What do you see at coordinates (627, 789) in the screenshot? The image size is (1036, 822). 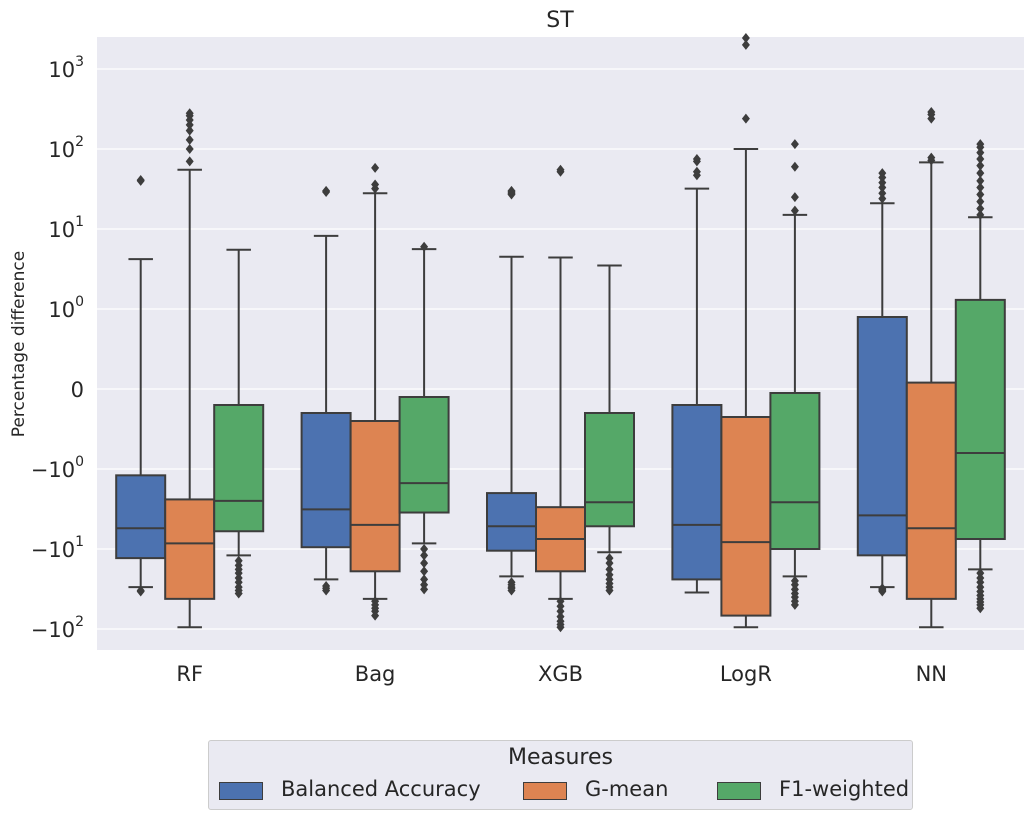 I see `legend-label-g-mean: G-mean` at bounding box center [627, 789].